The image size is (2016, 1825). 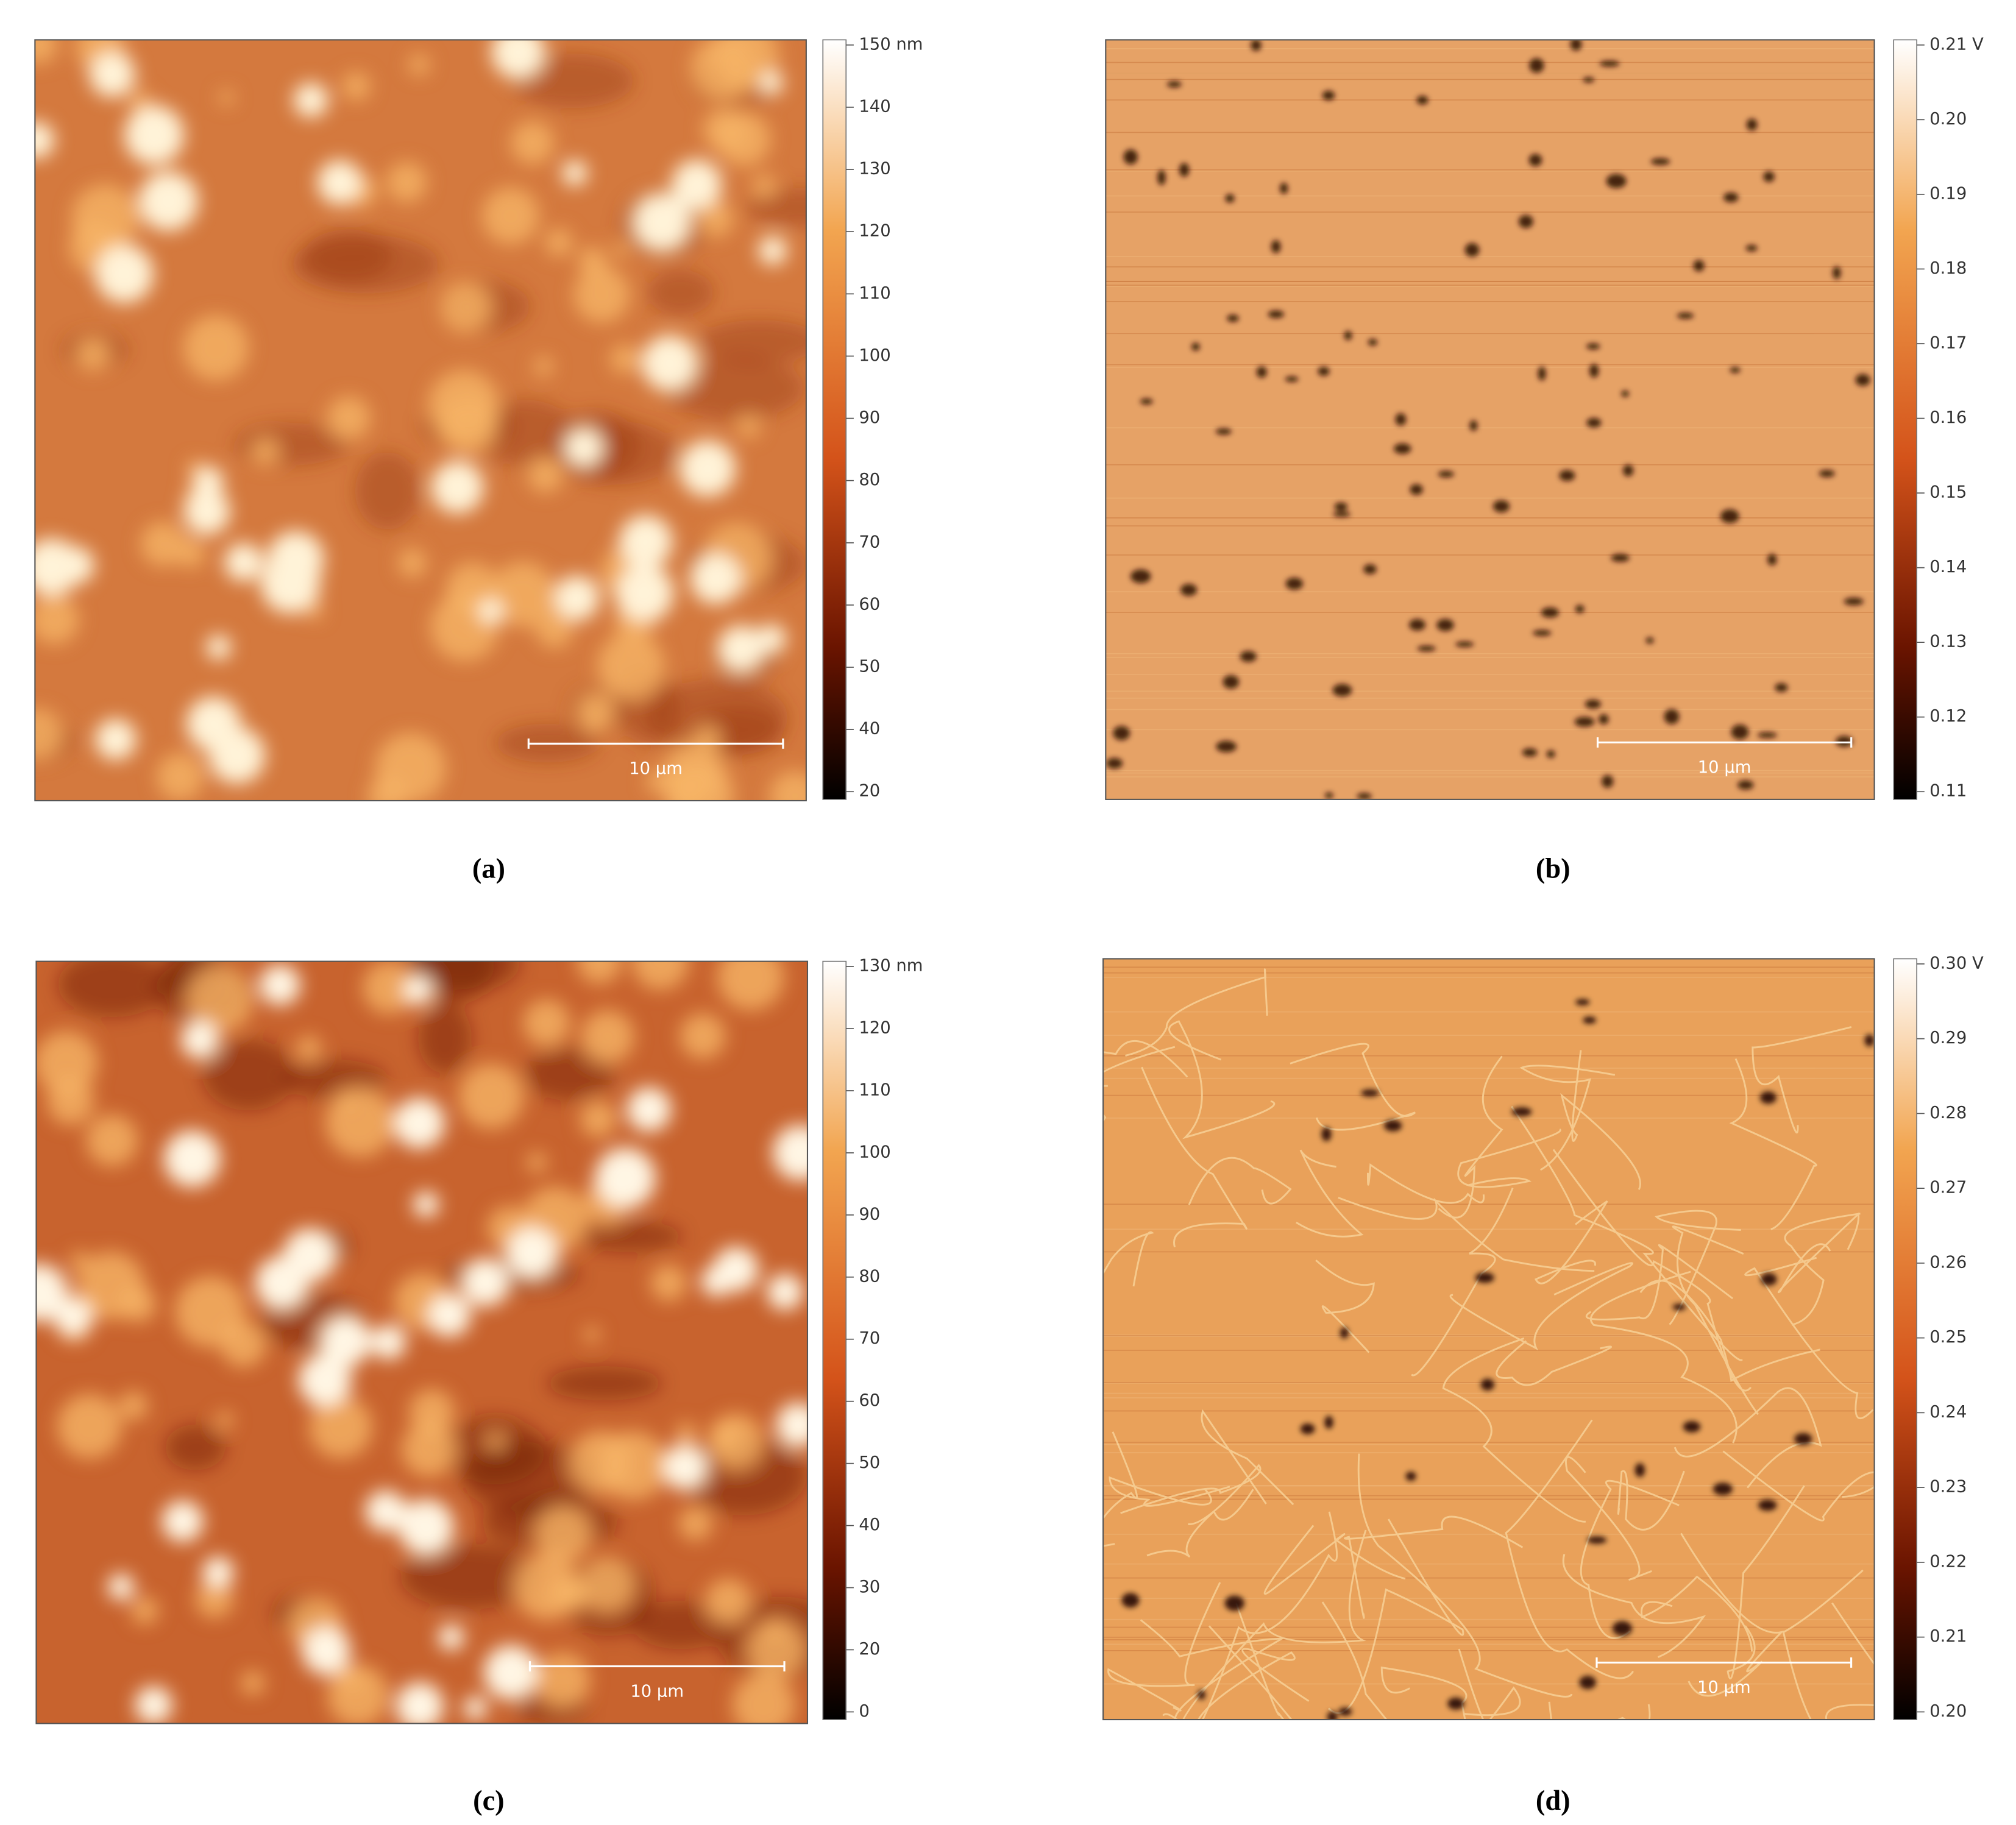 I want to click on colorbar-tick-label: 0.25, so click(x=1948, y=1337).